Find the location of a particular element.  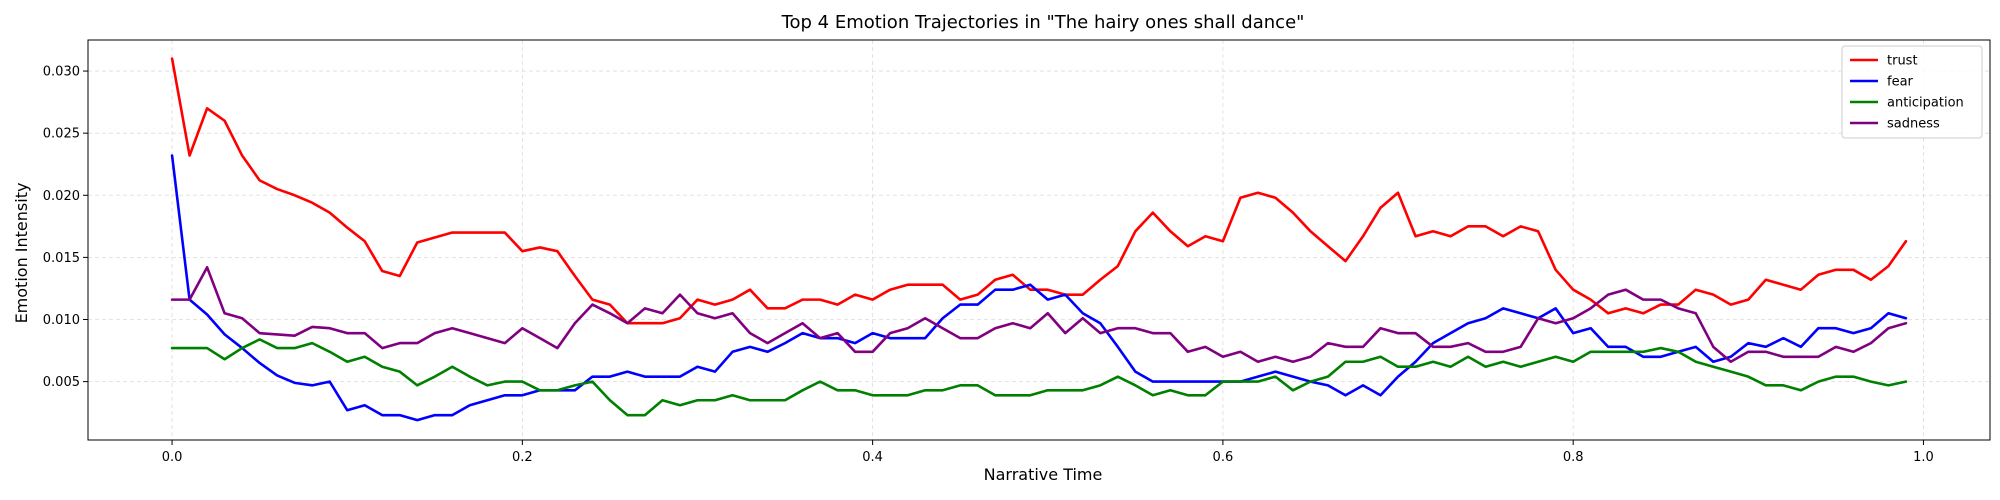

x-tick-label: 0.4 is located at coordinates (872, 457).